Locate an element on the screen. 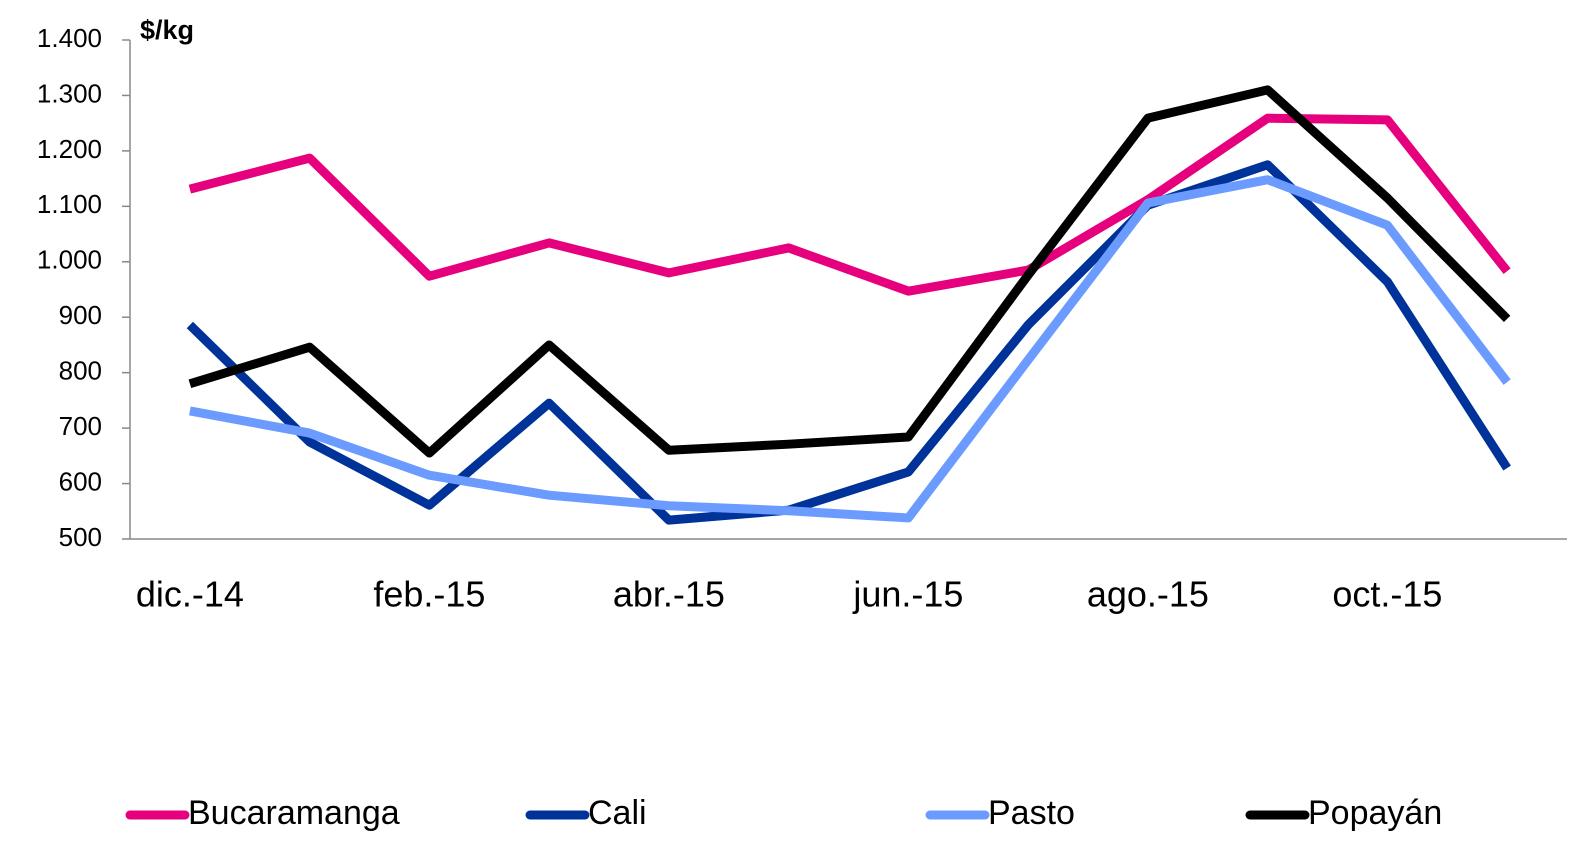 The width and height of the screenshot is (1585, 844). x-tick-label: abr.-15 is located at coordinates (669, 594).